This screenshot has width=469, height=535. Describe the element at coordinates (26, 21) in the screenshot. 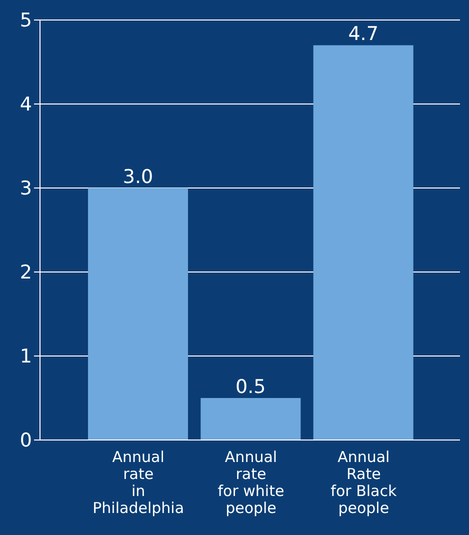

I see `y-tick-label: 5` at that location.